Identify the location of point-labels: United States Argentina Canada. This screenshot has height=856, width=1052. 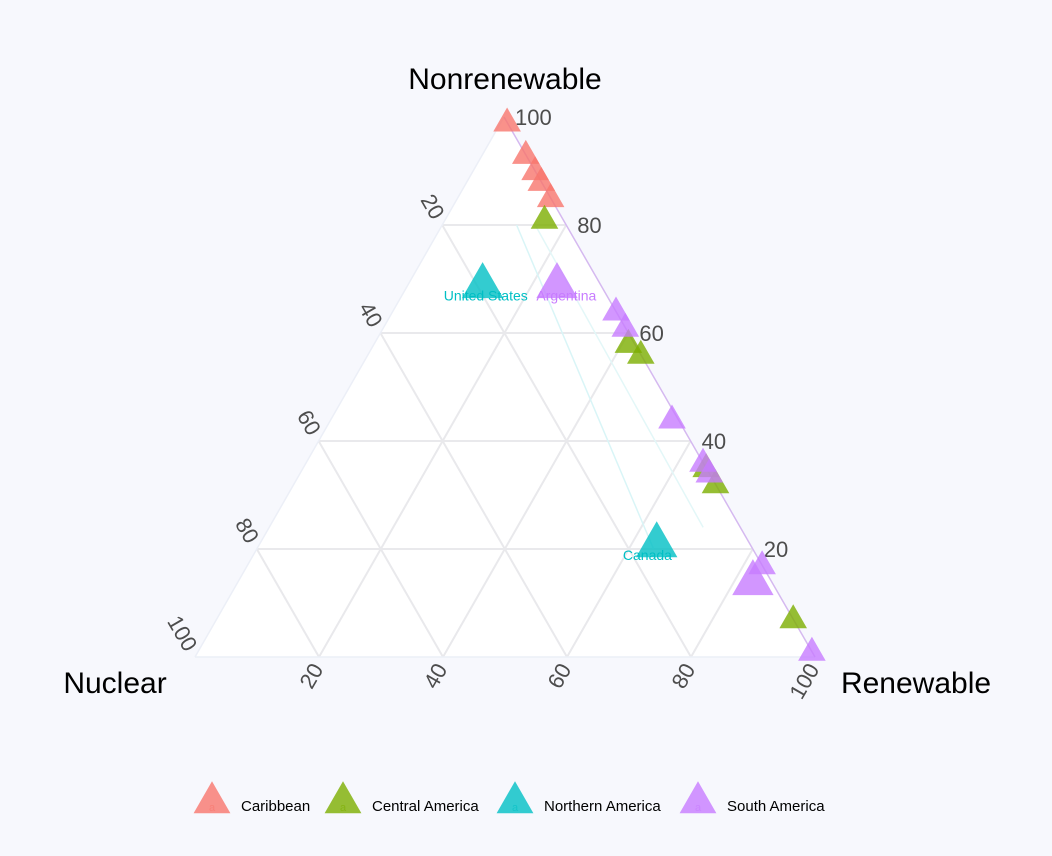
(558, 425).